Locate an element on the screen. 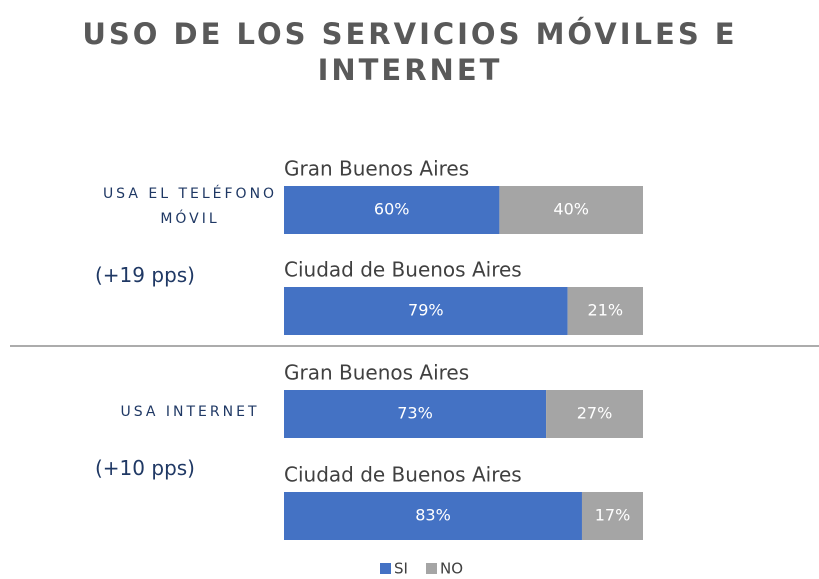 The image size is (819, 579). value-label: 60% is located at coordinates (392, 209).